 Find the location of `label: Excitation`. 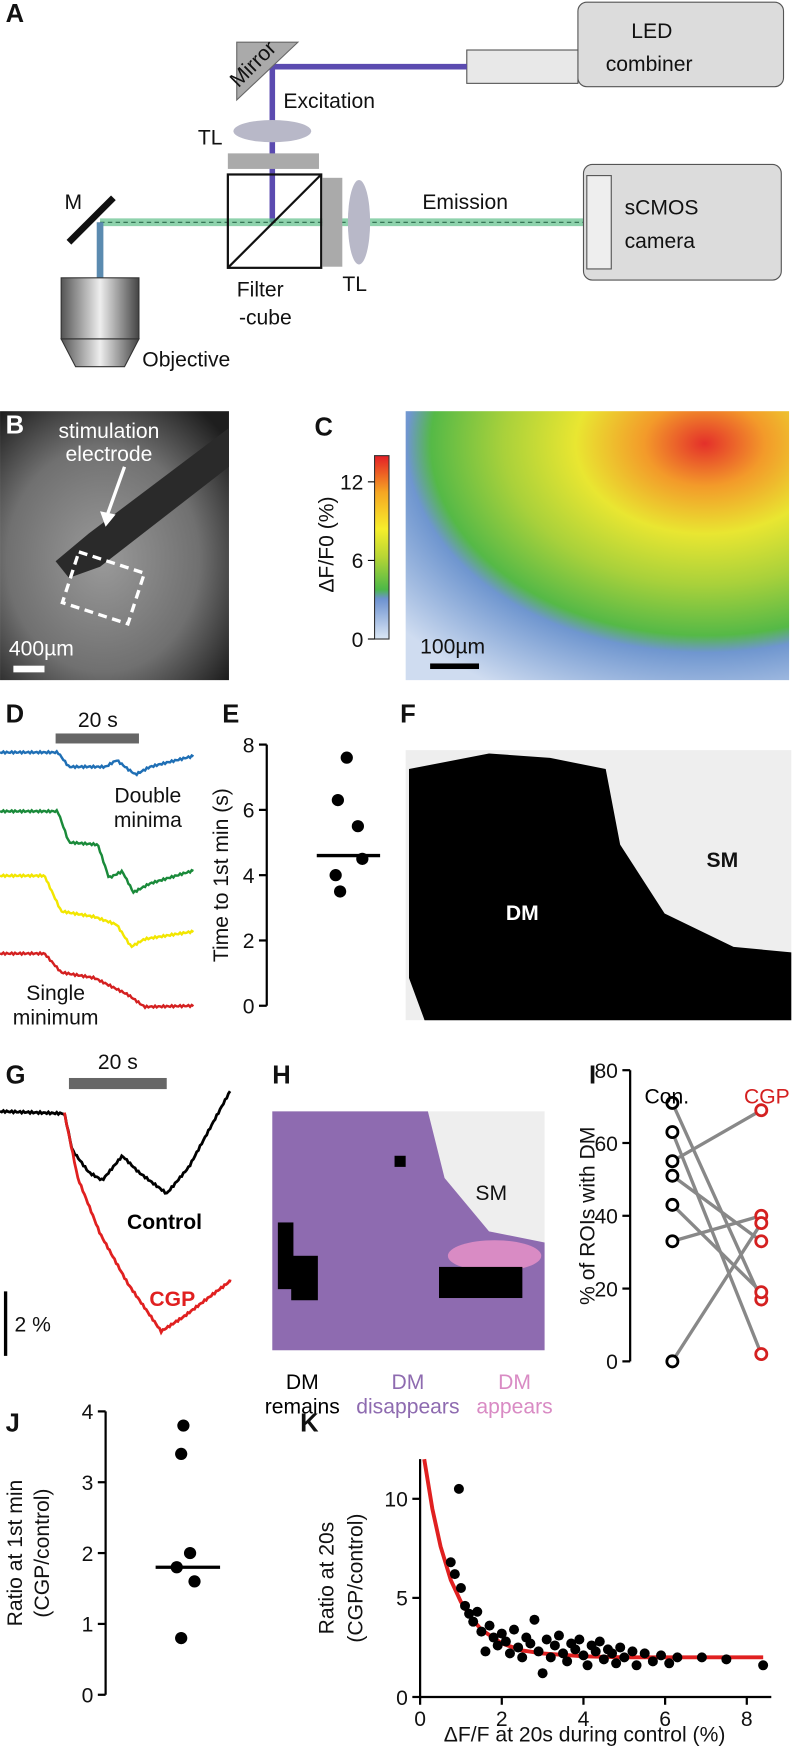

label: Excitation is located at coordinates (329, 101).